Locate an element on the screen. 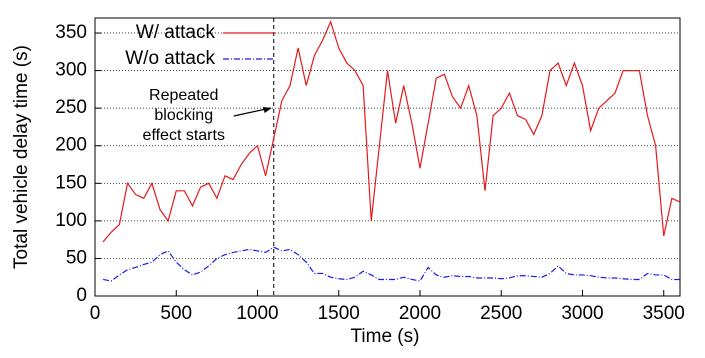 The image size is (705, 358). annotation: effect starts is located at coordinates (184, 135).